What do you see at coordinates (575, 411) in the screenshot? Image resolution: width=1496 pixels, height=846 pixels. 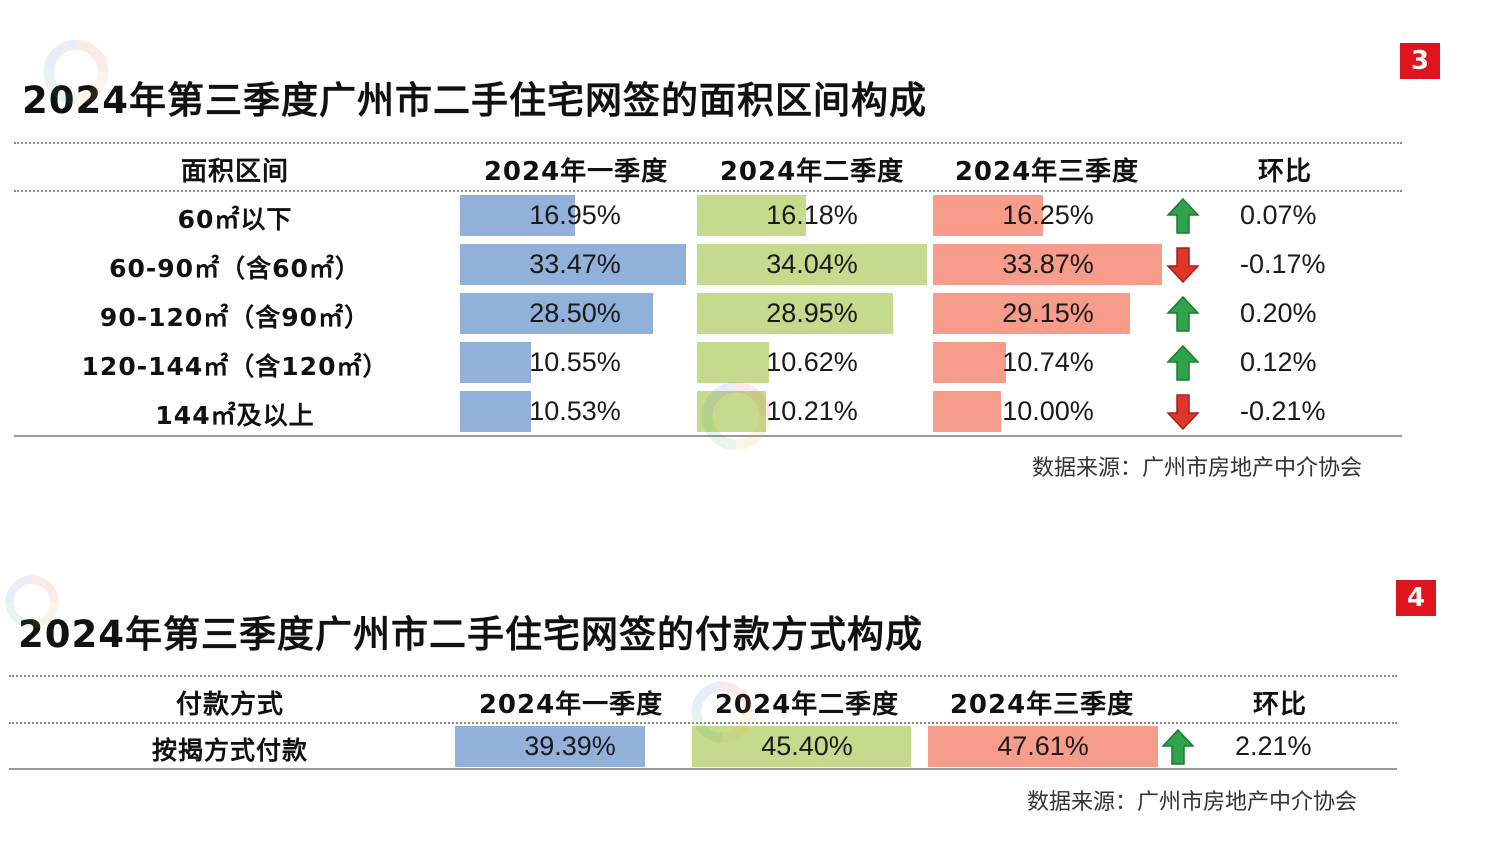 I see `data-label: 10.53%` at bounding box center [575, 411].